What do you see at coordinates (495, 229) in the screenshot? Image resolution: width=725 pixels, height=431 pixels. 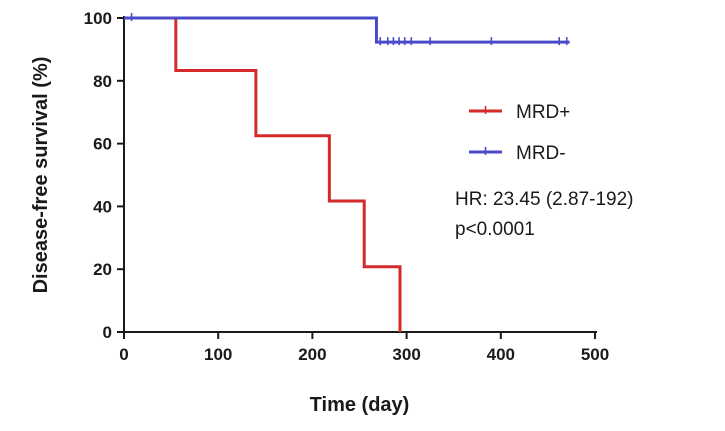 I see `p-value-text: p<0.0001` at bounding box center [495, 229].